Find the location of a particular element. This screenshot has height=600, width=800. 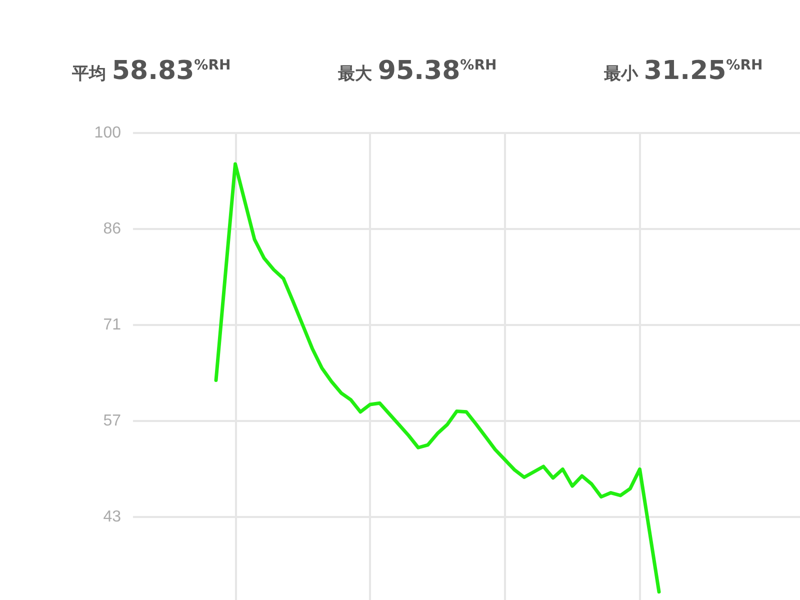

text: 最大 95.38$^{%RH}$ is located at coordinates (417, 71).